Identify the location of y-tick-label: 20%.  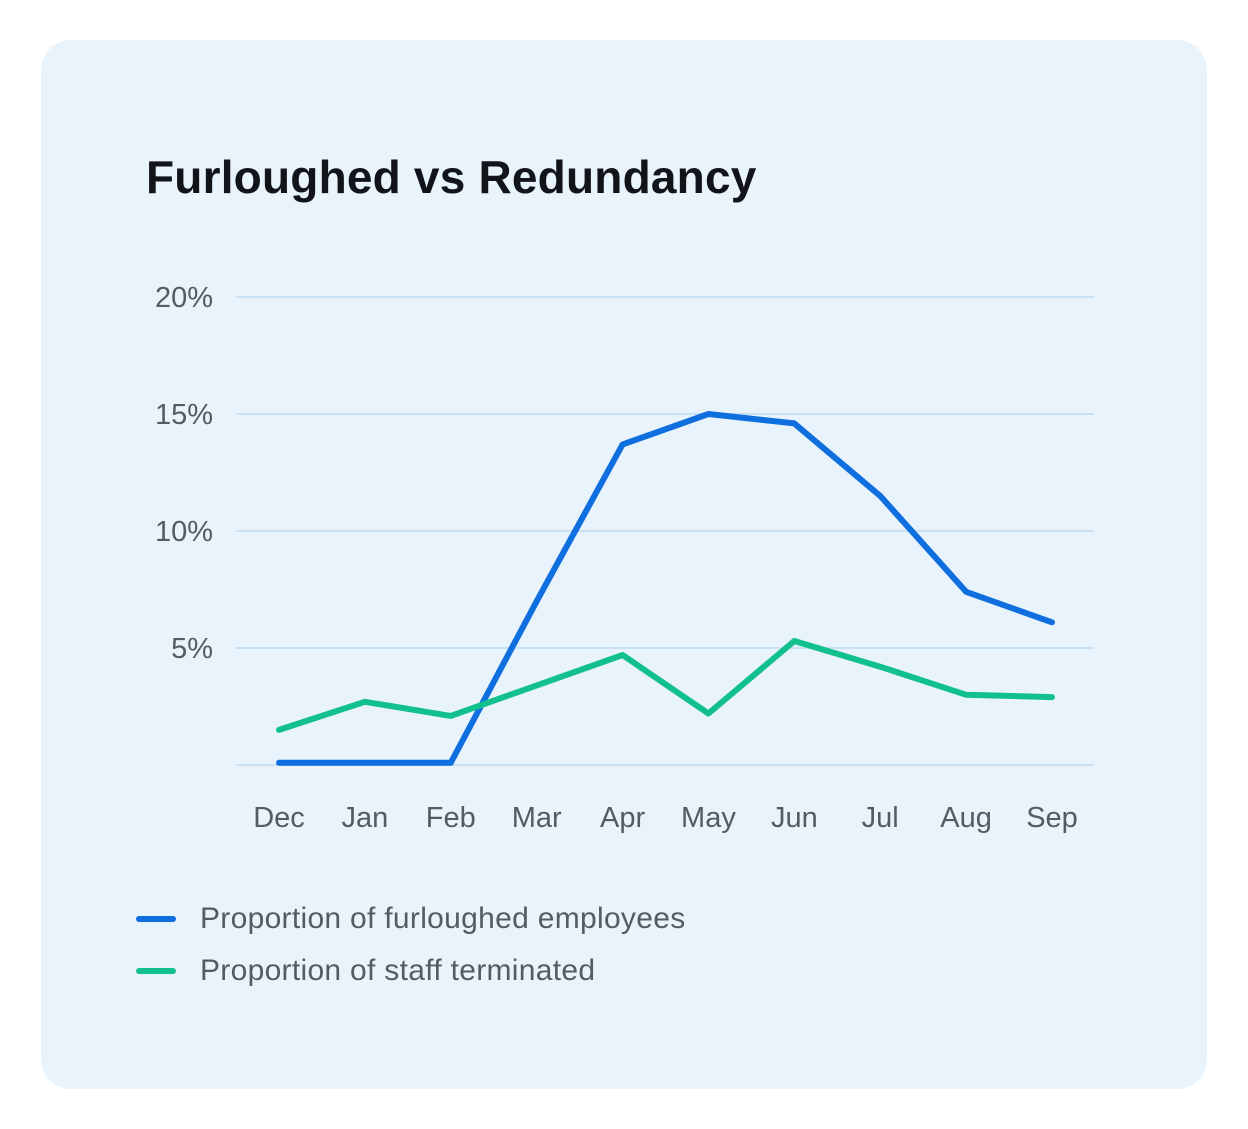
(184, 298).